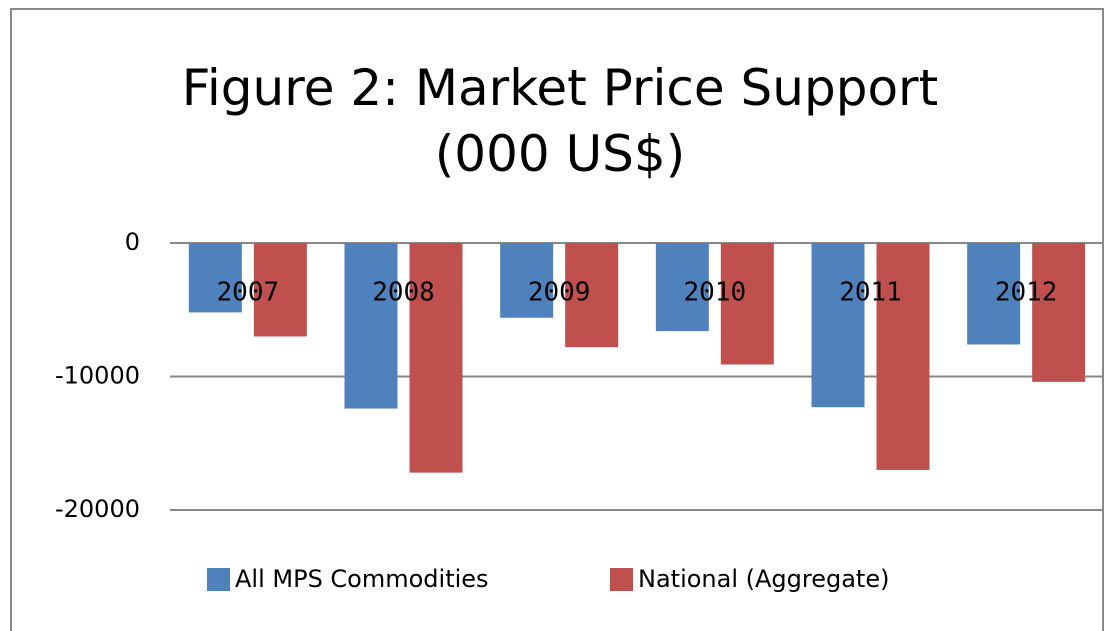 The height and width of the screenshot is (631, 1119). Describe the element at coordinates (763, 579) in the screenshot. I see `legend-label: National (Aggregate)` at that location.